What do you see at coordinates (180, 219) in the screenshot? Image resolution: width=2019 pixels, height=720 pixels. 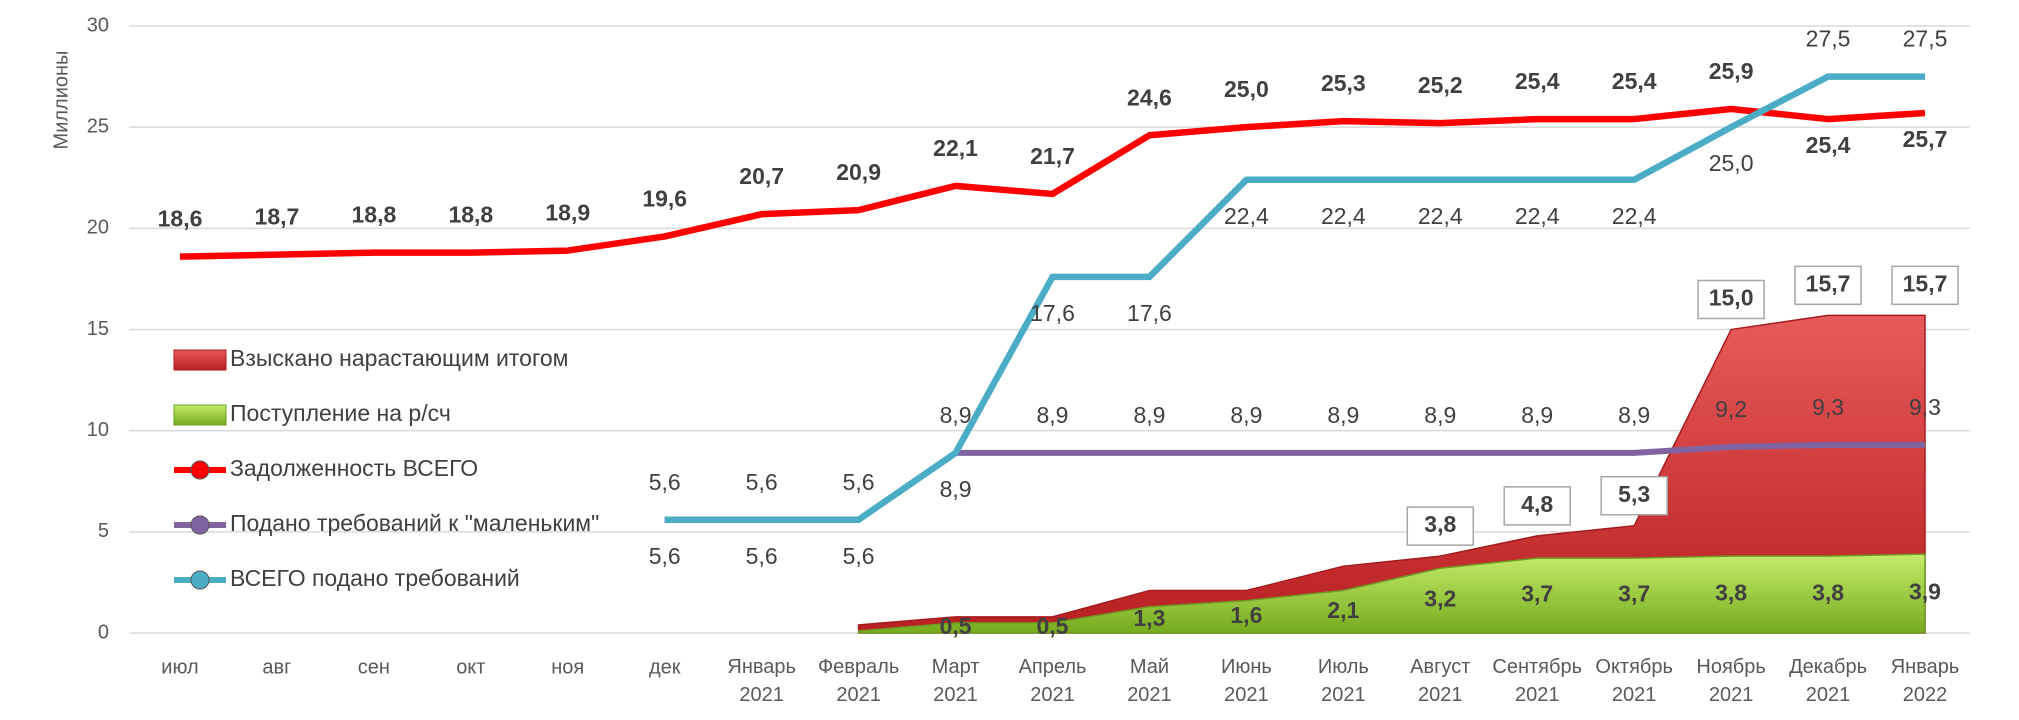 I see `data-label: 18,6` at bounding box center [180, 219].